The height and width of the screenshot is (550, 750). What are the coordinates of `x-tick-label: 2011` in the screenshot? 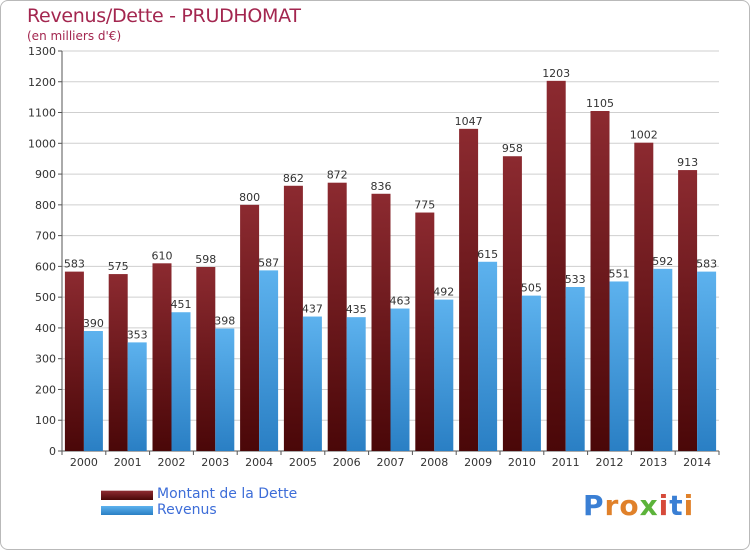 It's located at (566, 462).